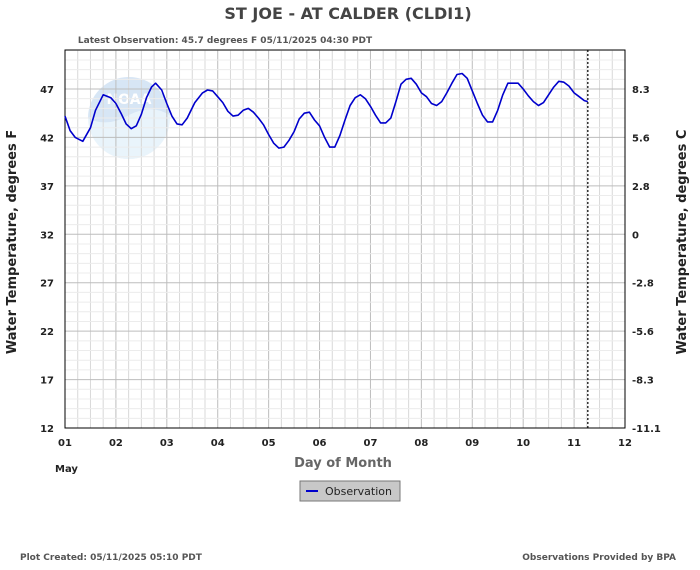  I want to click on y-axis-label-right: Water Temperature, degrees C, so click(682, 242).